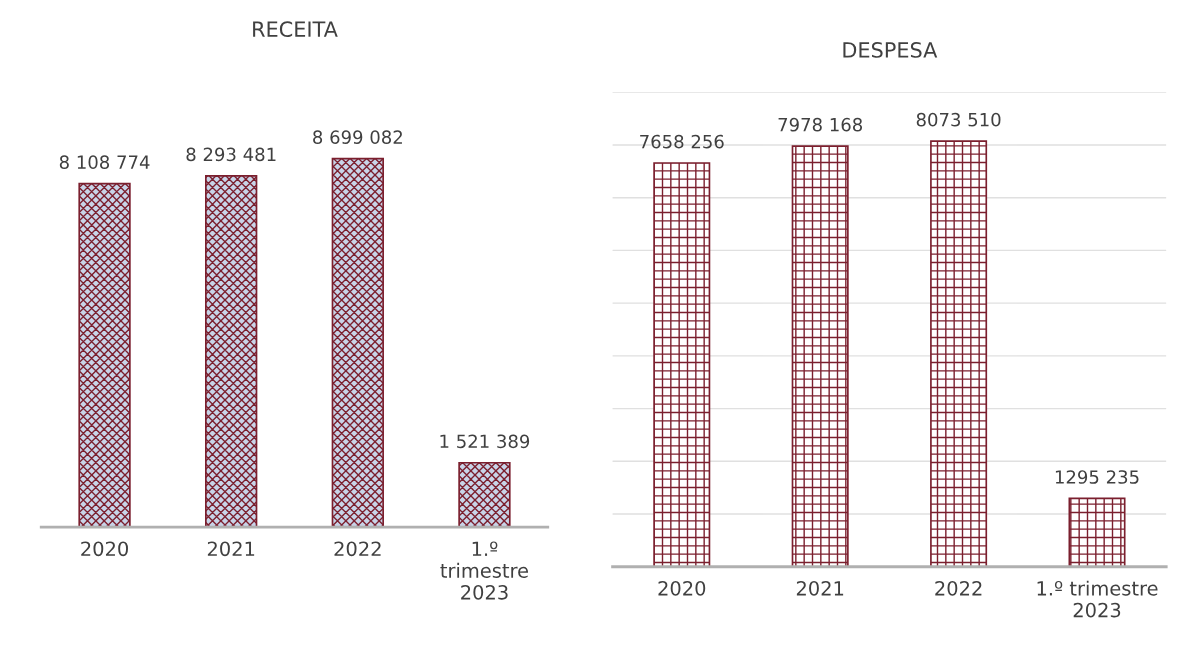 This screenshot has height=659, width=1178. What do you see at coordinates (1097, 477) in the screenshot?
I see `data-label: 1295 235` at bounding box center [1097, 477].